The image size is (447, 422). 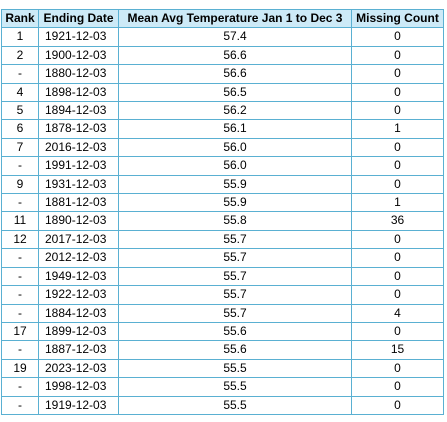 What do you see at coordinates (397, 18) in the screenshot?
I see `header-missing-count: Missing Count` at bounding box center [397, 18].